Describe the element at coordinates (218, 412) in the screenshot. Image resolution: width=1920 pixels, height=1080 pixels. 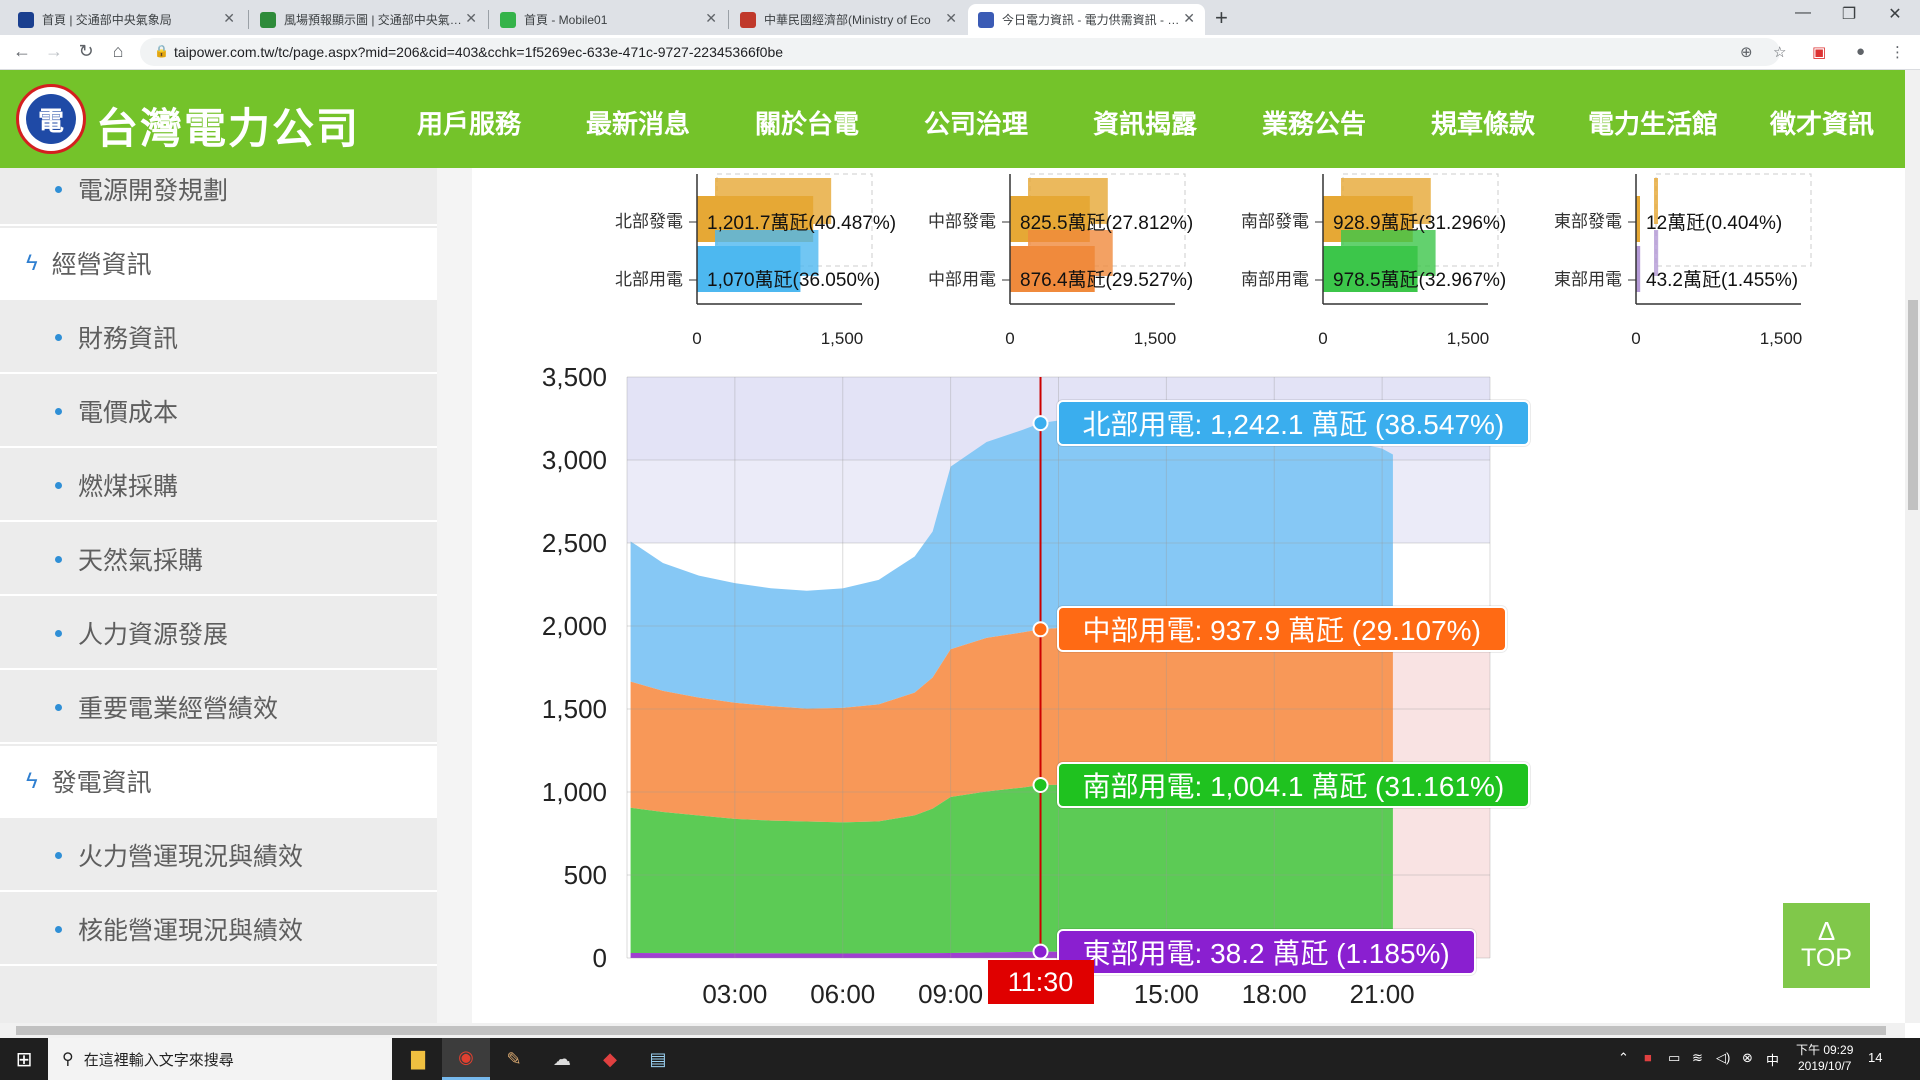
I see `sidebar-item: 電價成本` at that location.